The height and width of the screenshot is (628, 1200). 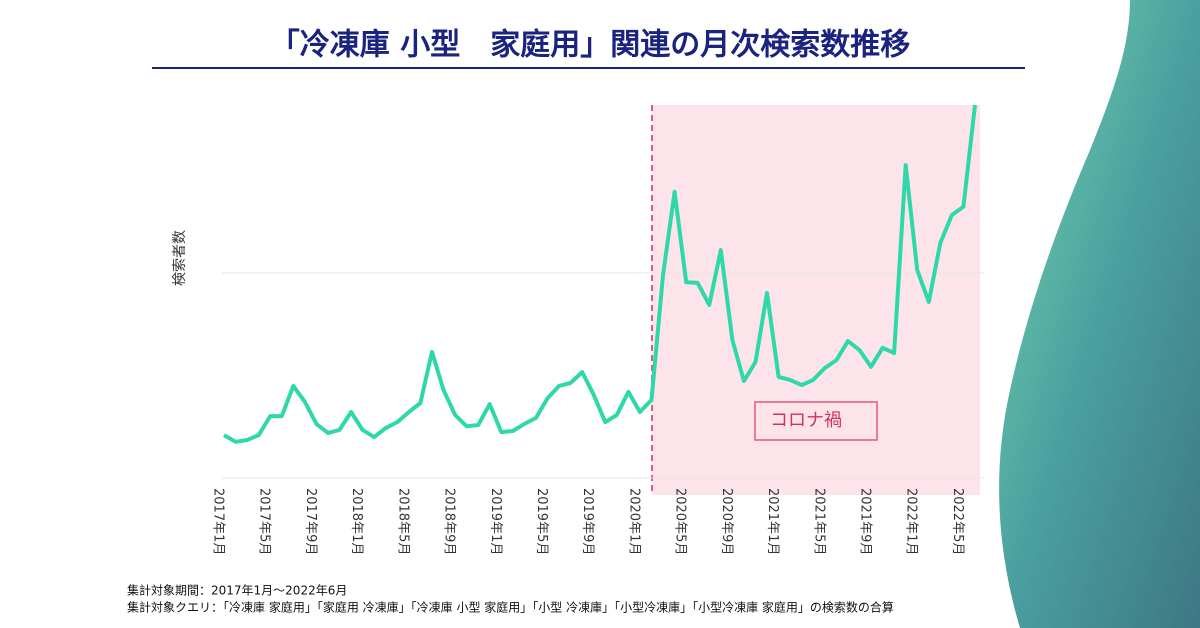 What do you see at coordinates (402, 521) in the screenshot?
I see `x-tick-label: 2018年5月` at bounding box center [402, 521].